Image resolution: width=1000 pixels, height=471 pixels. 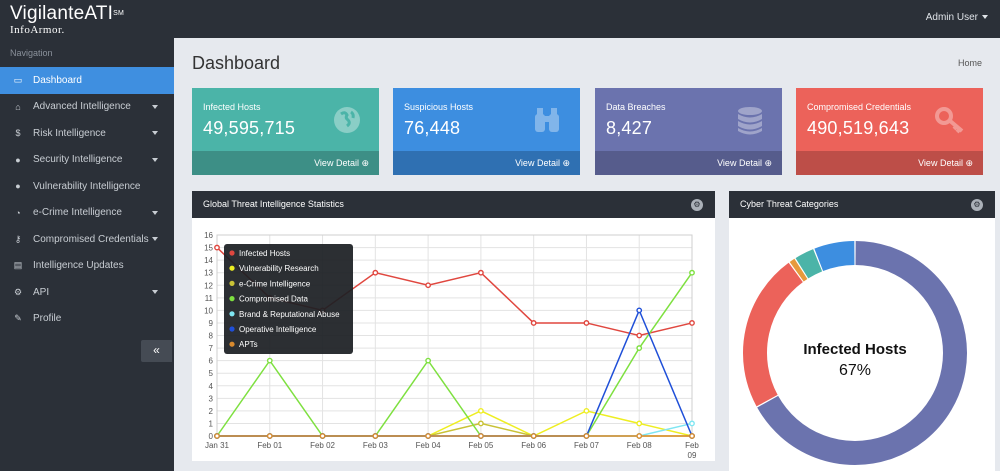 What do you see at coordinates (208, 248) in the screenshot?
I see `y-tick-label: 15` at bounding box center [208, 248].